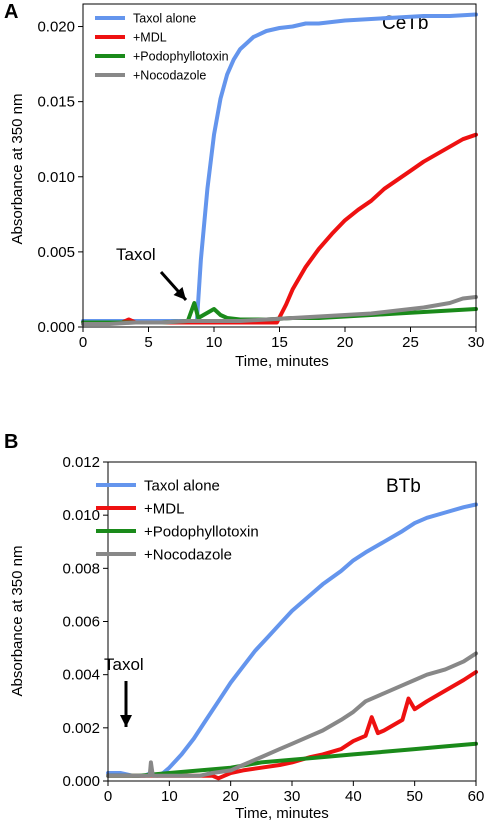  Describe the element at coordinates (403, 486) in the screenshot. I see `panel-b-corner-label: BTb` at that location.